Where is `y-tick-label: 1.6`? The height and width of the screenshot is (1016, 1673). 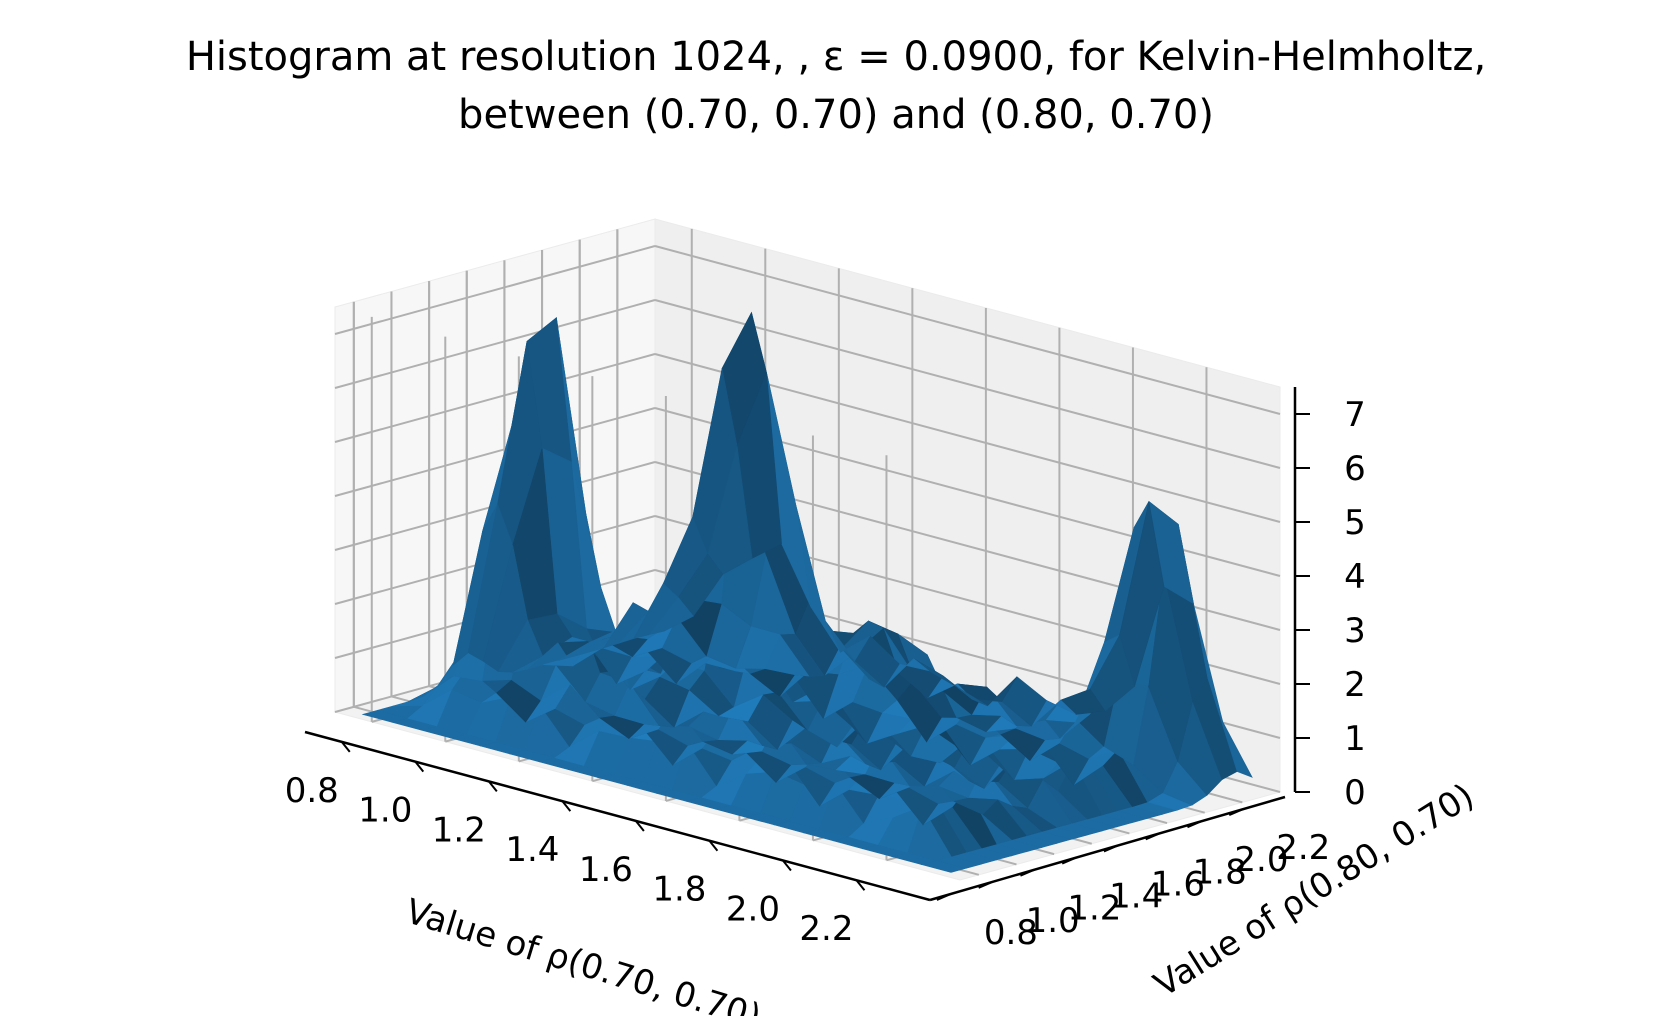 y-tick-label: 1.6 is located at coordinates (1178, 884).